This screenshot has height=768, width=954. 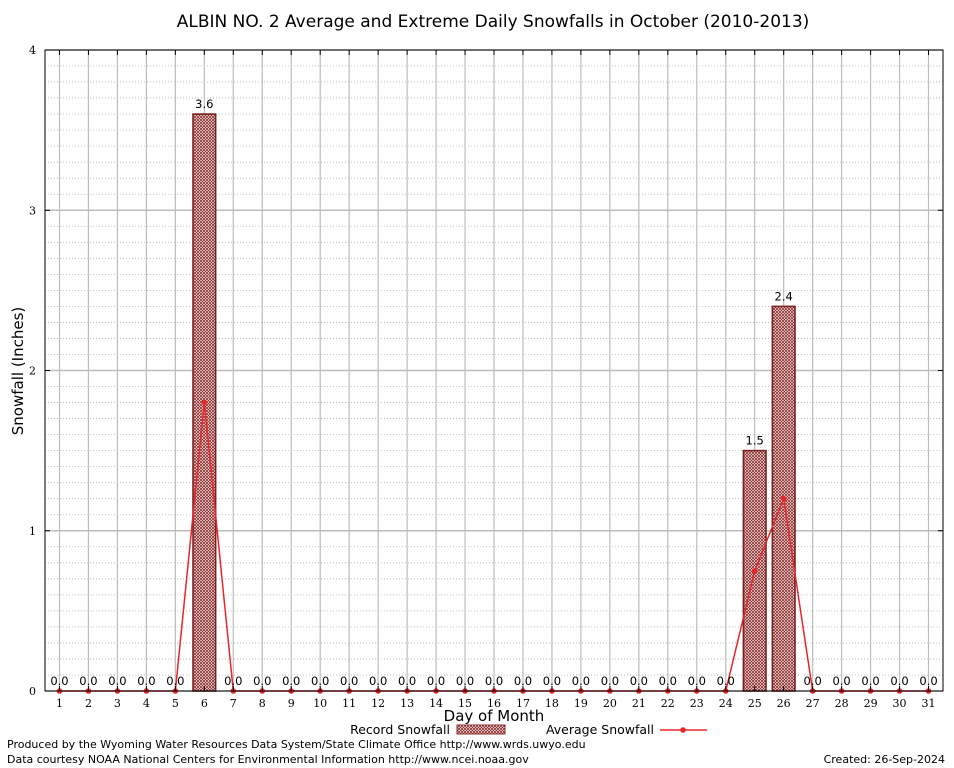 I want to click on footer-created: Created: 26-Sep-2024, so click(x=884, y=759).